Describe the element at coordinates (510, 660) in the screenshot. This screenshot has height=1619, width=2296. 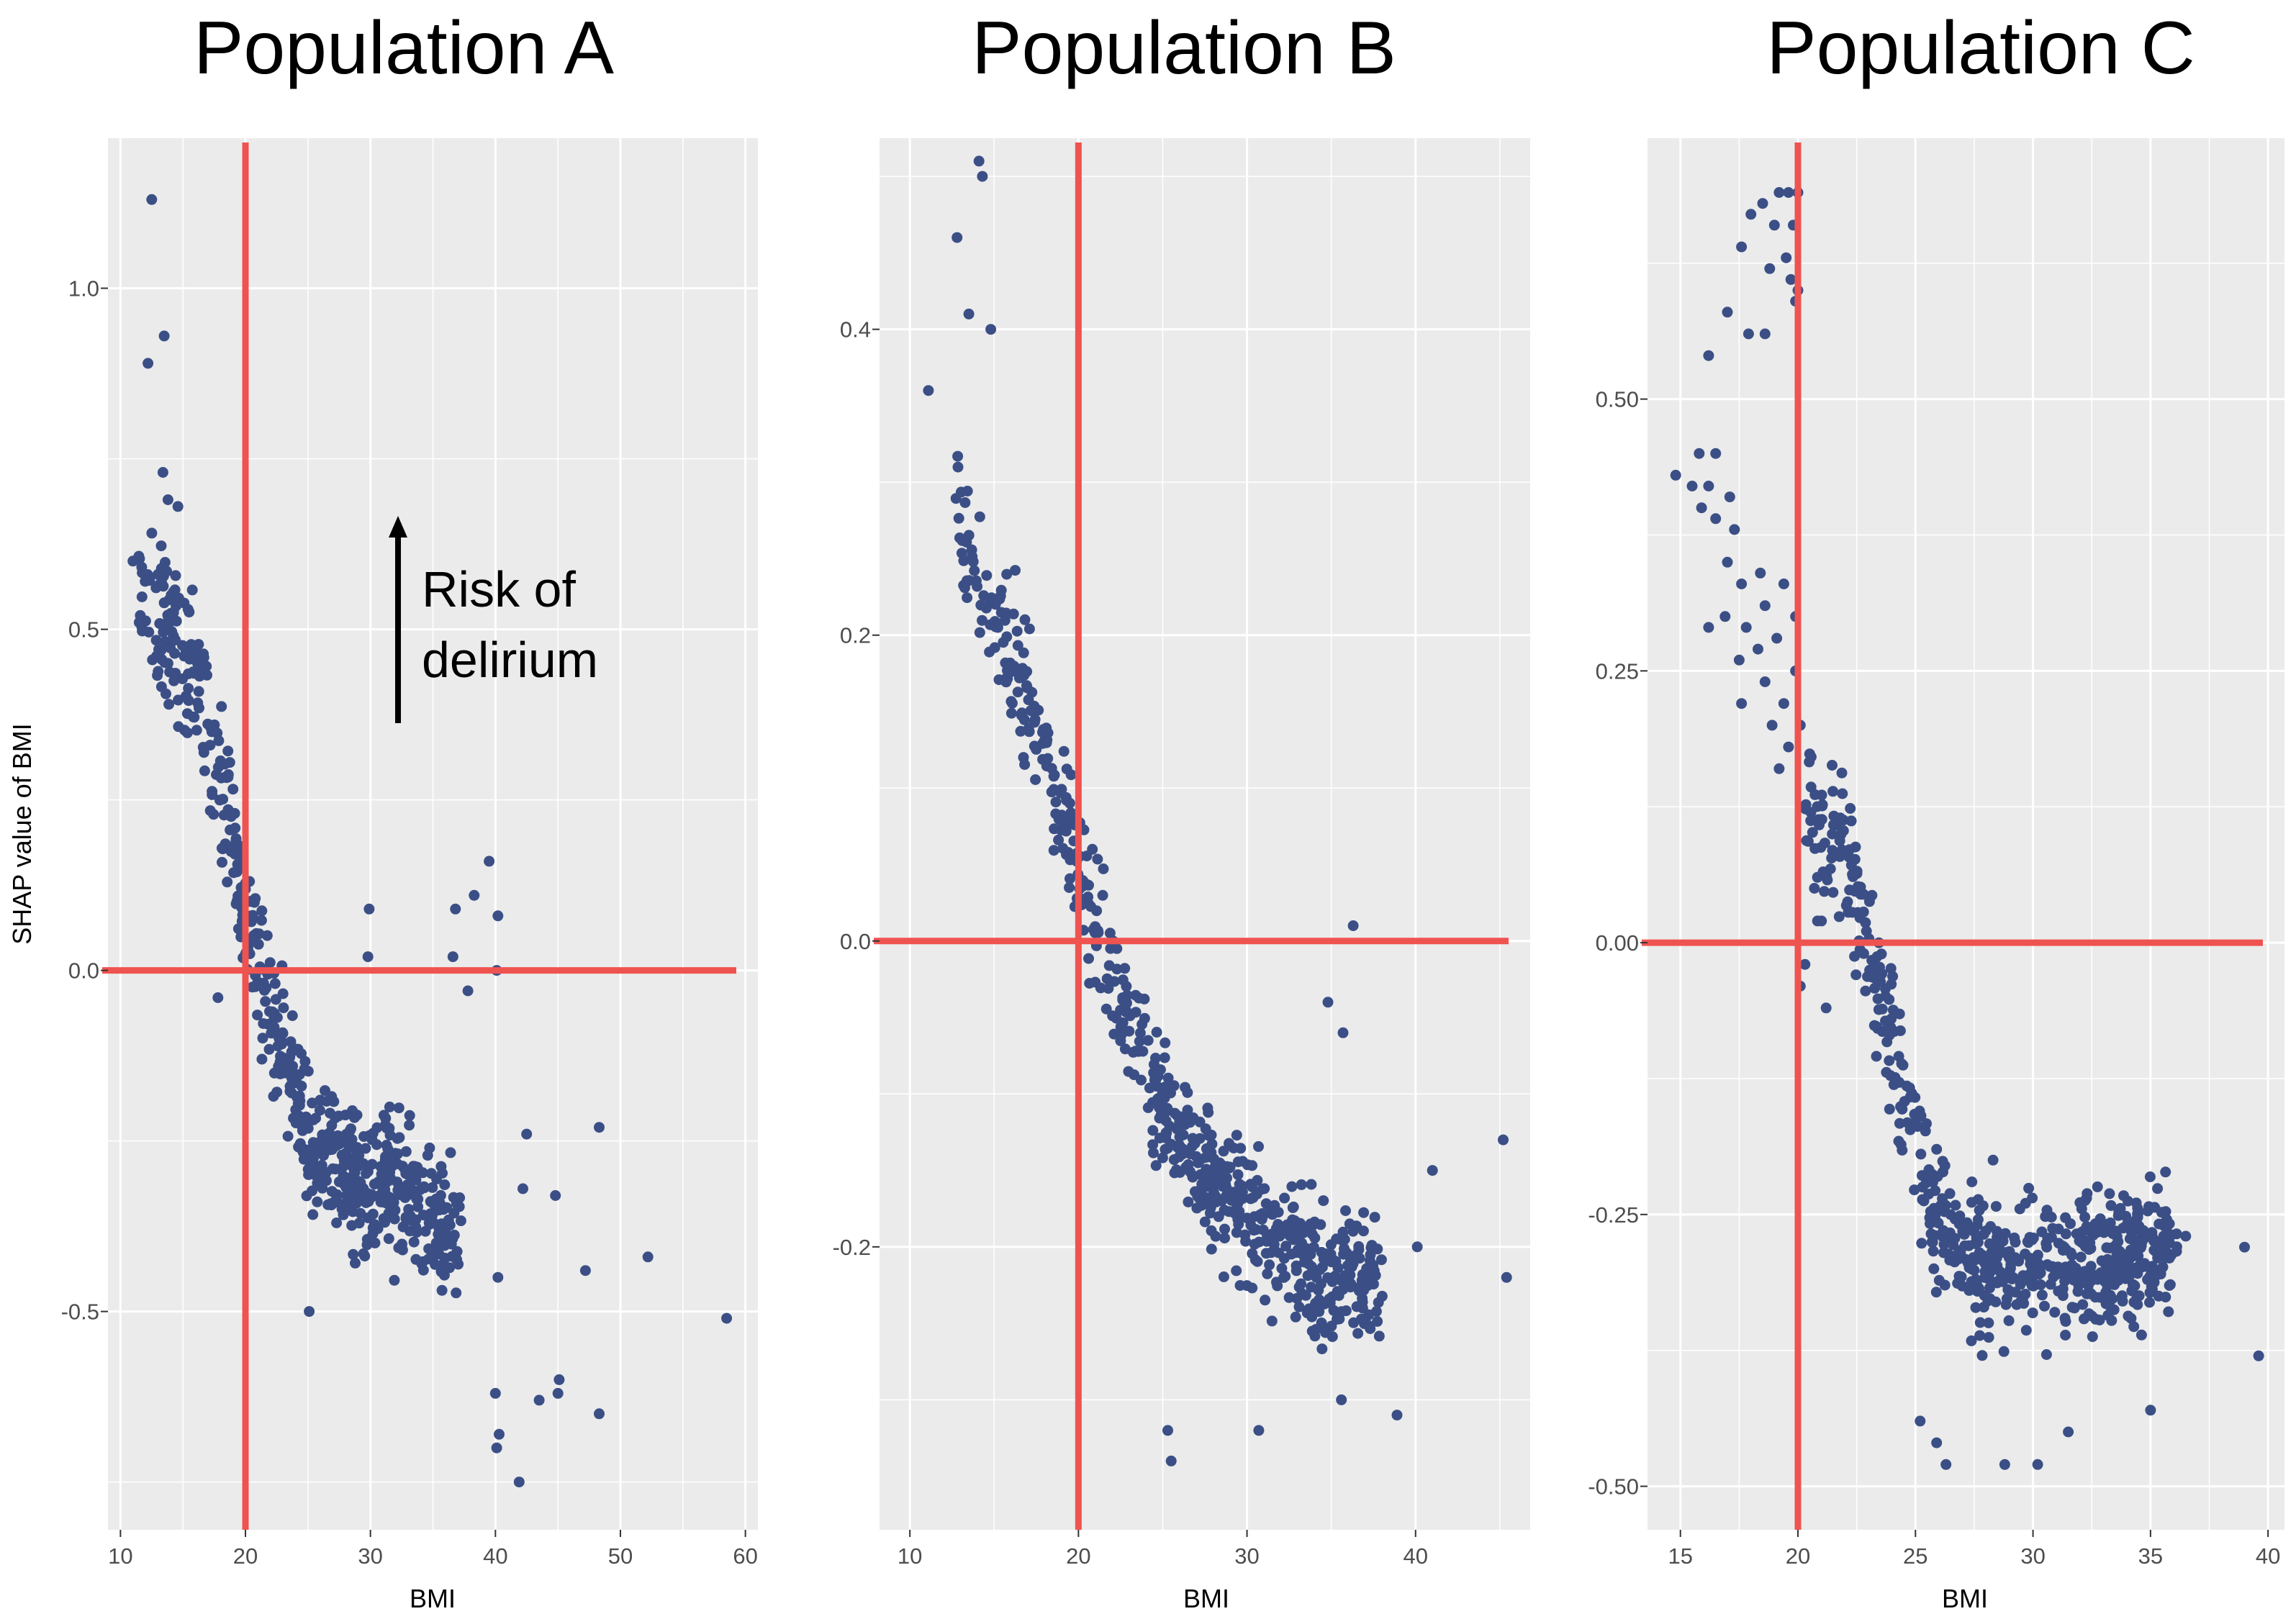
I see `annotation-line-2: delirium` at that location.